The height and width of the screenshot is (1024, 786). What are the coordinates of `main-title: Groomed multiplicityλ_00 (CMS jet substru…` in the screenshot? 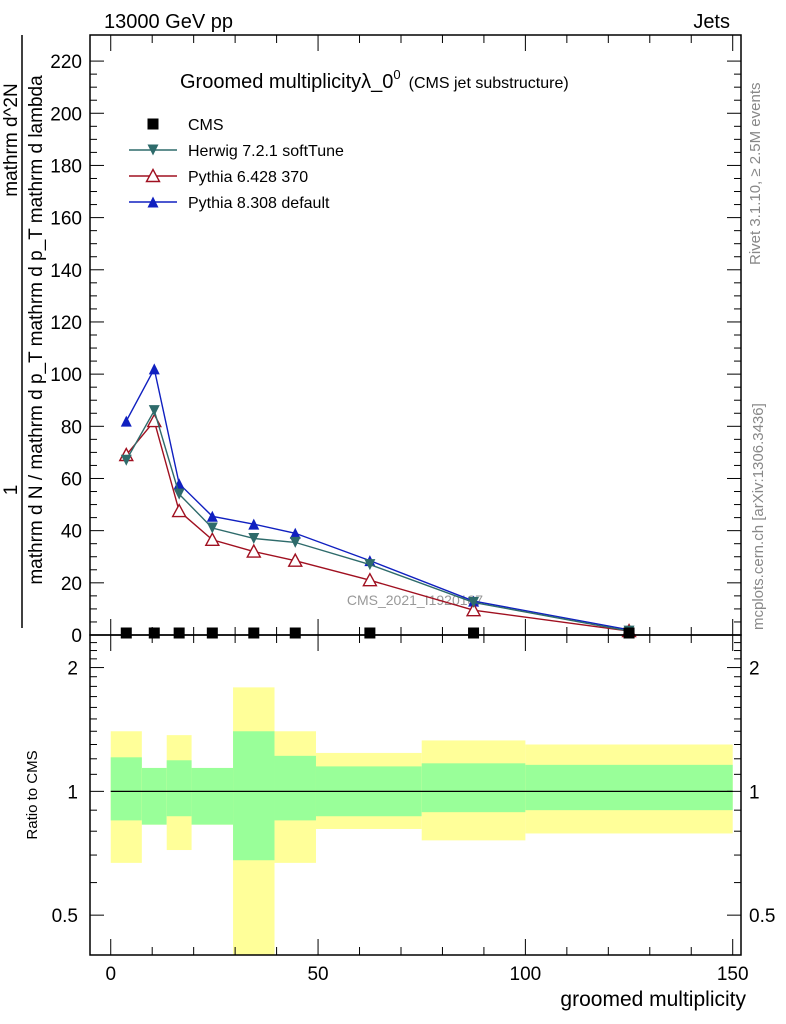 It's located at (374, 80).